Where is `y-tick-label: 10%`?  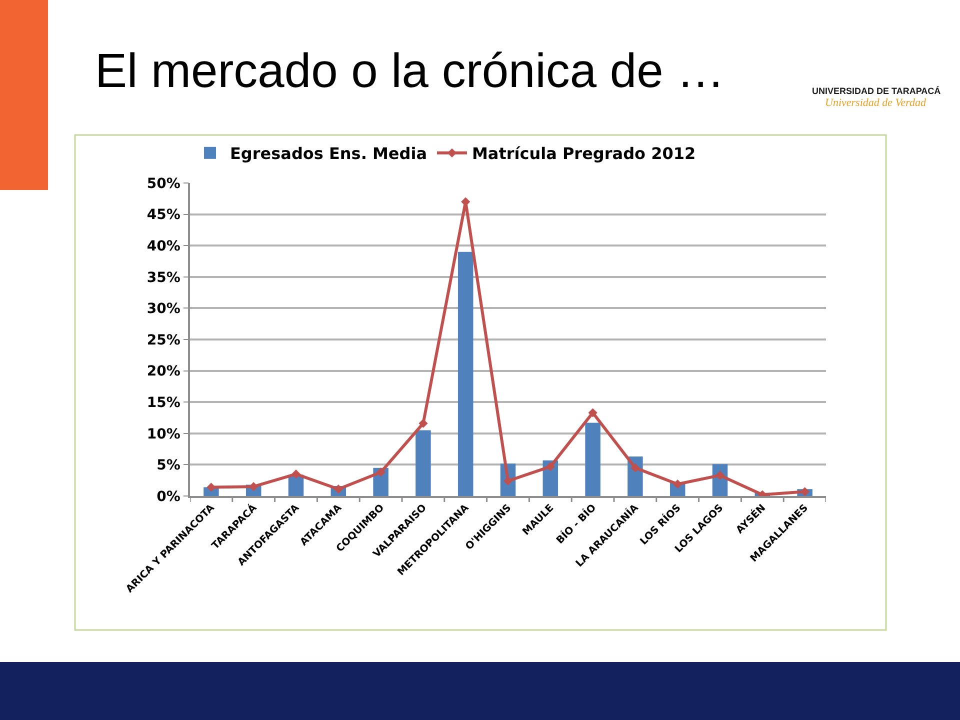
y-tick-label: 10% is located at coordinates (163, 434).